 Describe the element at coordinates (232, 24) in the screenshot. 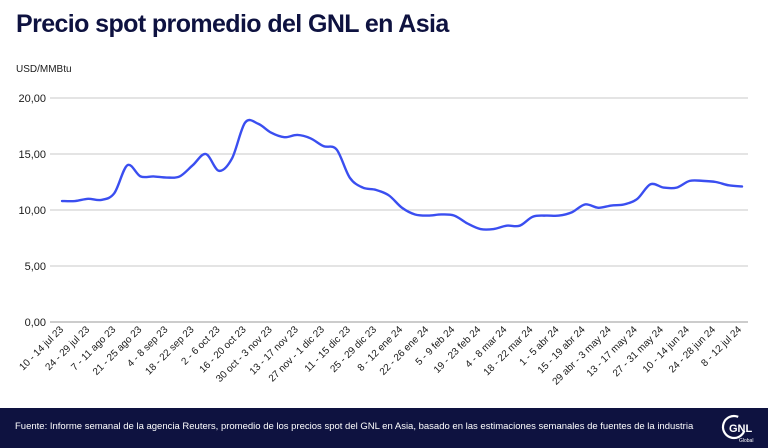

I see `chart-title: Precio spot promedio del GNL en Asia` at that location.